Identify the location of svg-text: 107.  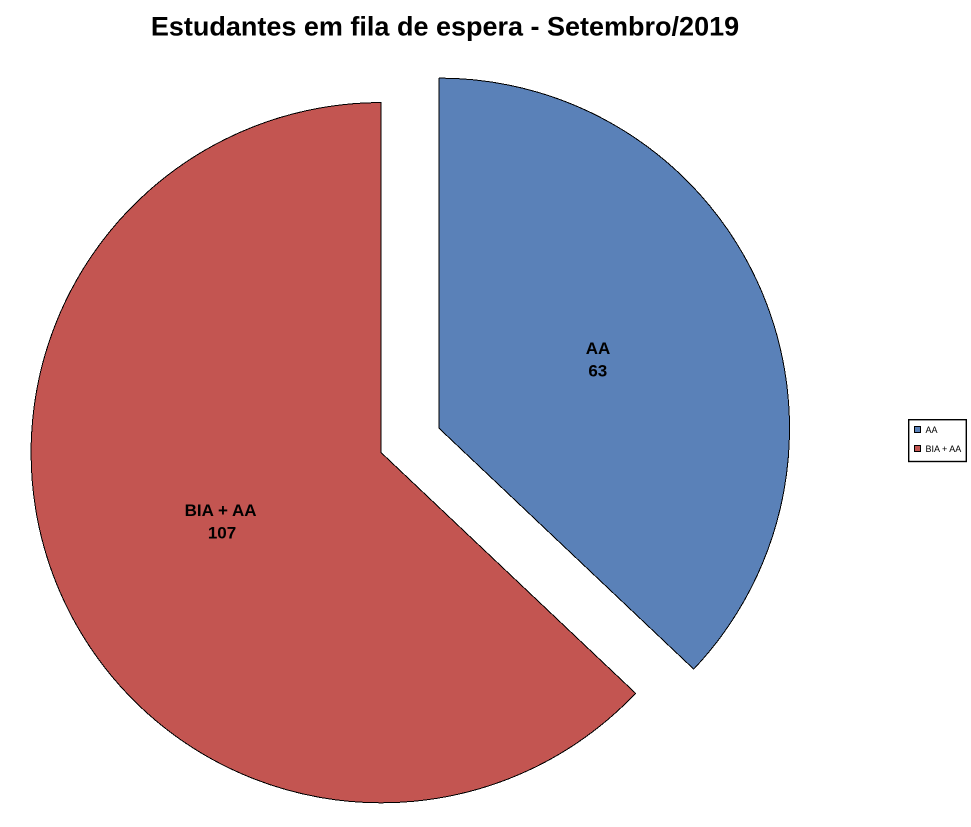
(222, 533).